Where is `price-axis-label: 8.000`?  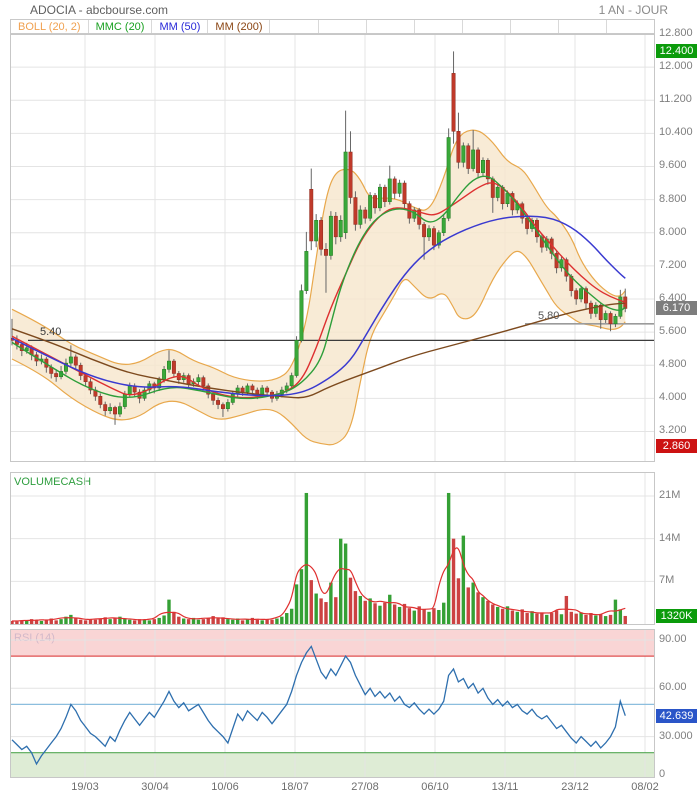
price-axis-label: 8.000 is located at coordinates (673, 231).